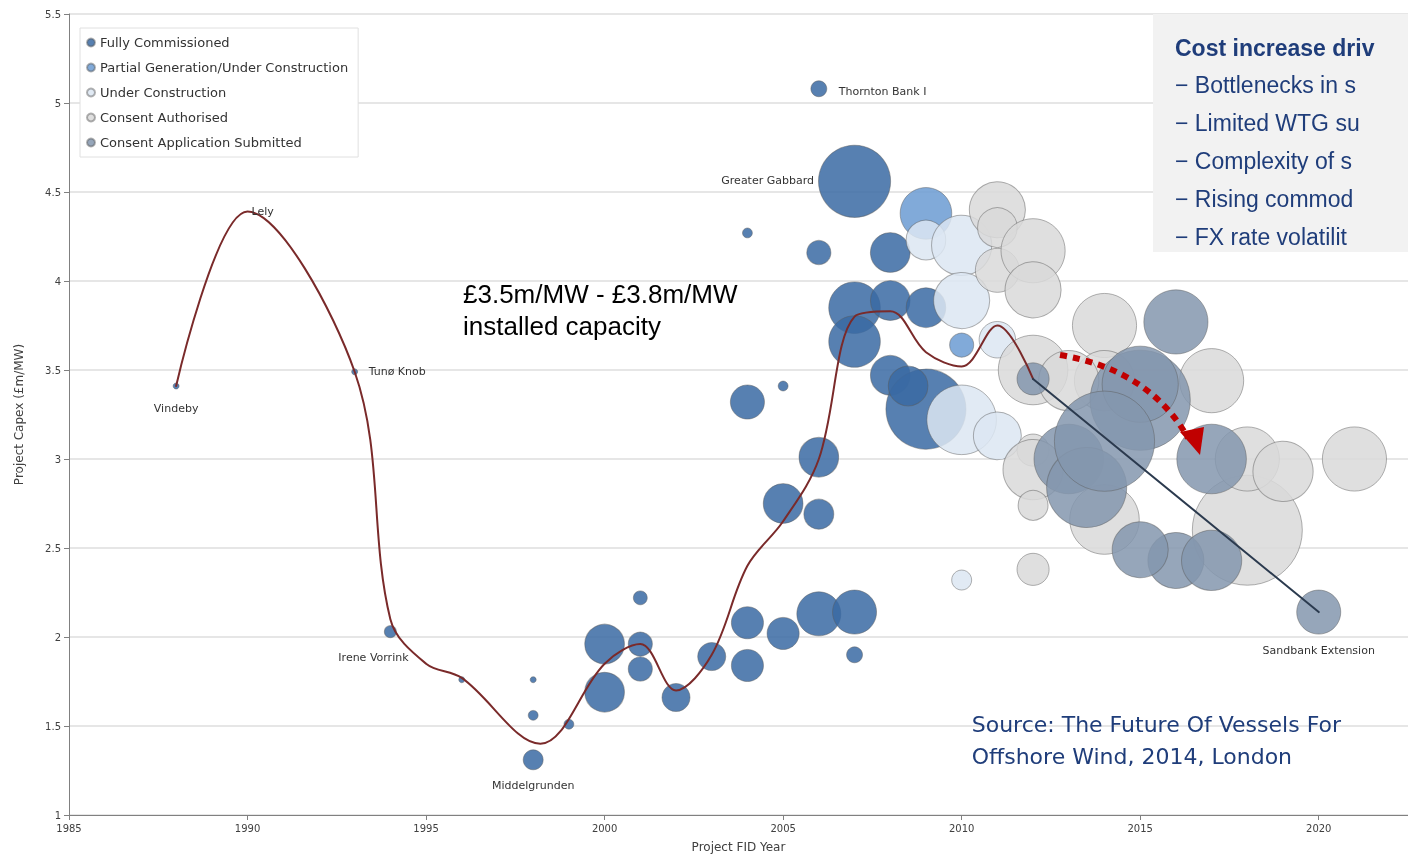  I want to click on y-tick-label: 2.5, so click(53, 548).